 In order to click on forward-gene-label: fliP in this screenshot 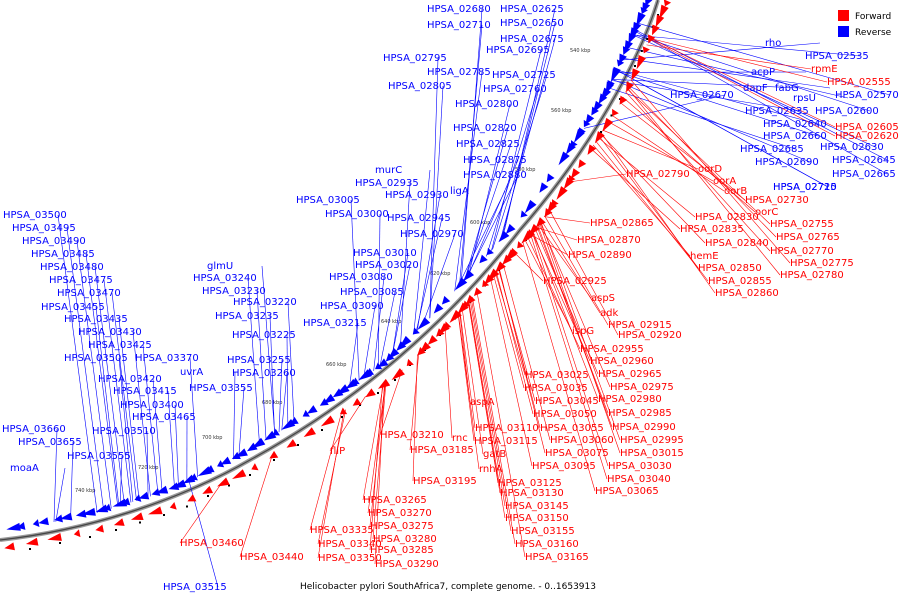, I will do `click(337, 451)`.